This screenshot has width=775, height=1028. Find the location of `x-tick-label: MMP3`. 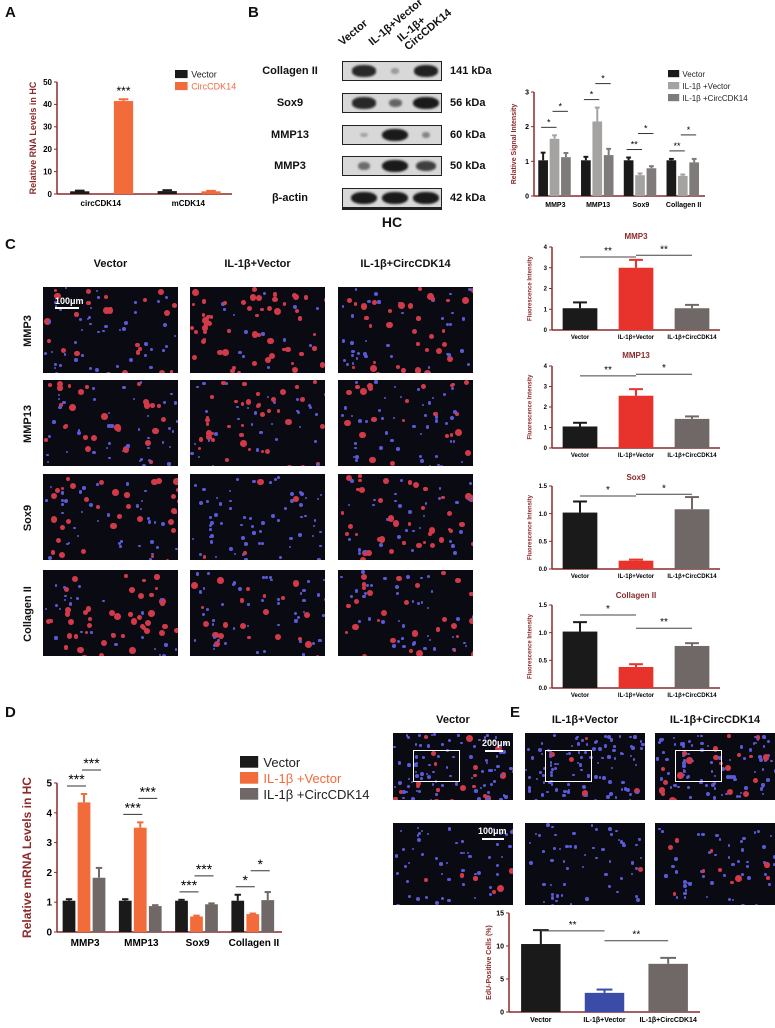

x-tick-label: MMP3 is located at coordinates (85, 943).